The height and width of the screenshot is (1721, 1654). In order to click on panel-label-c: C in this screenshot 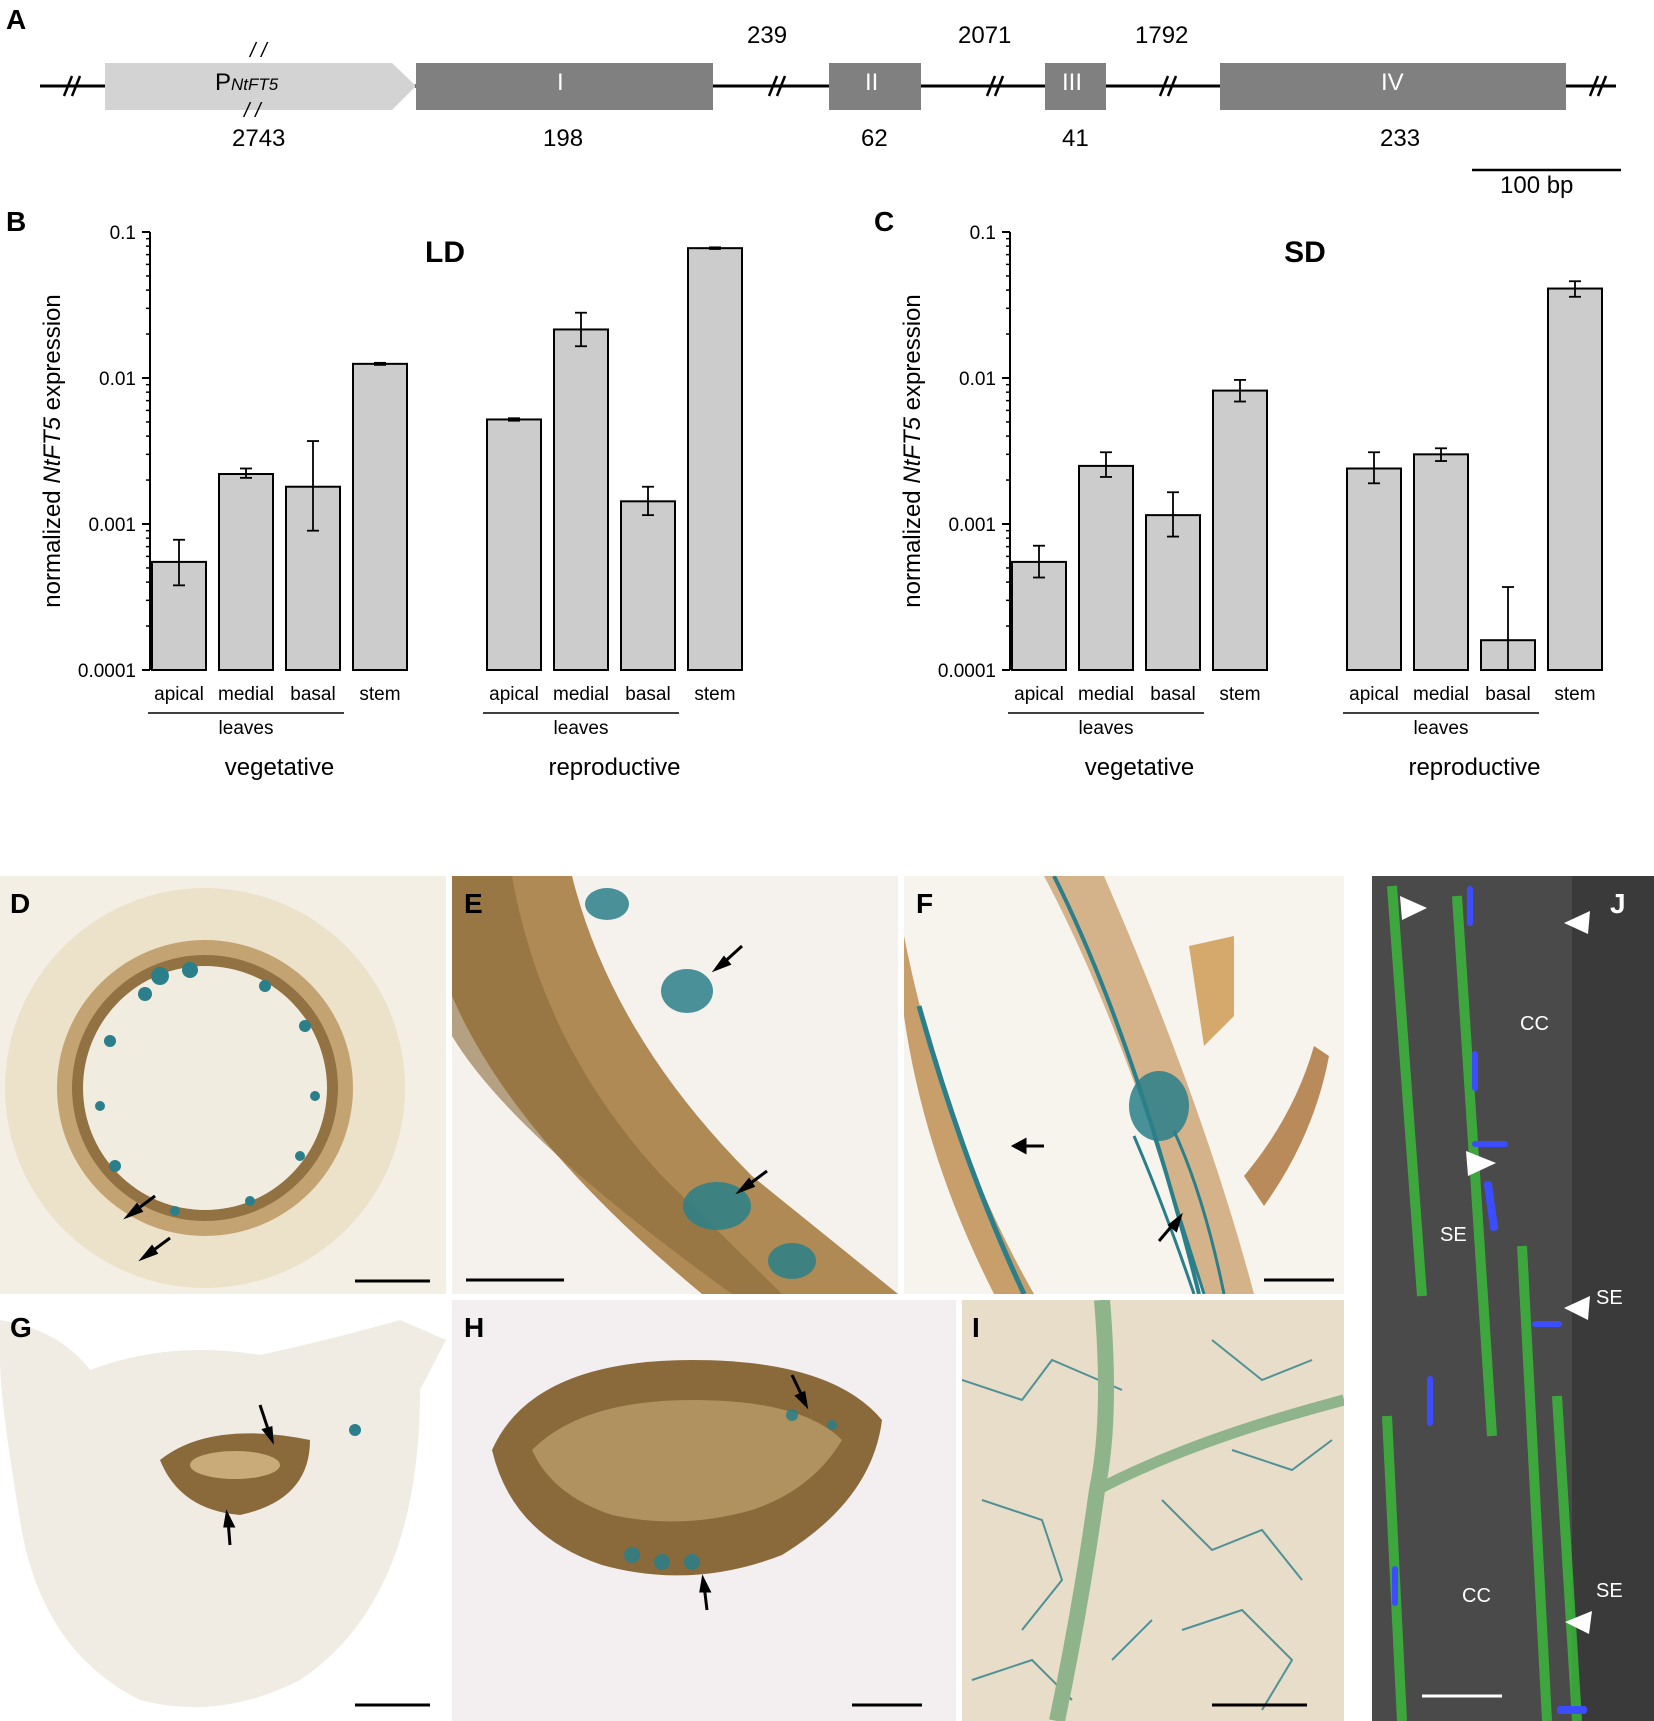, I will do `click(884, 221)`.